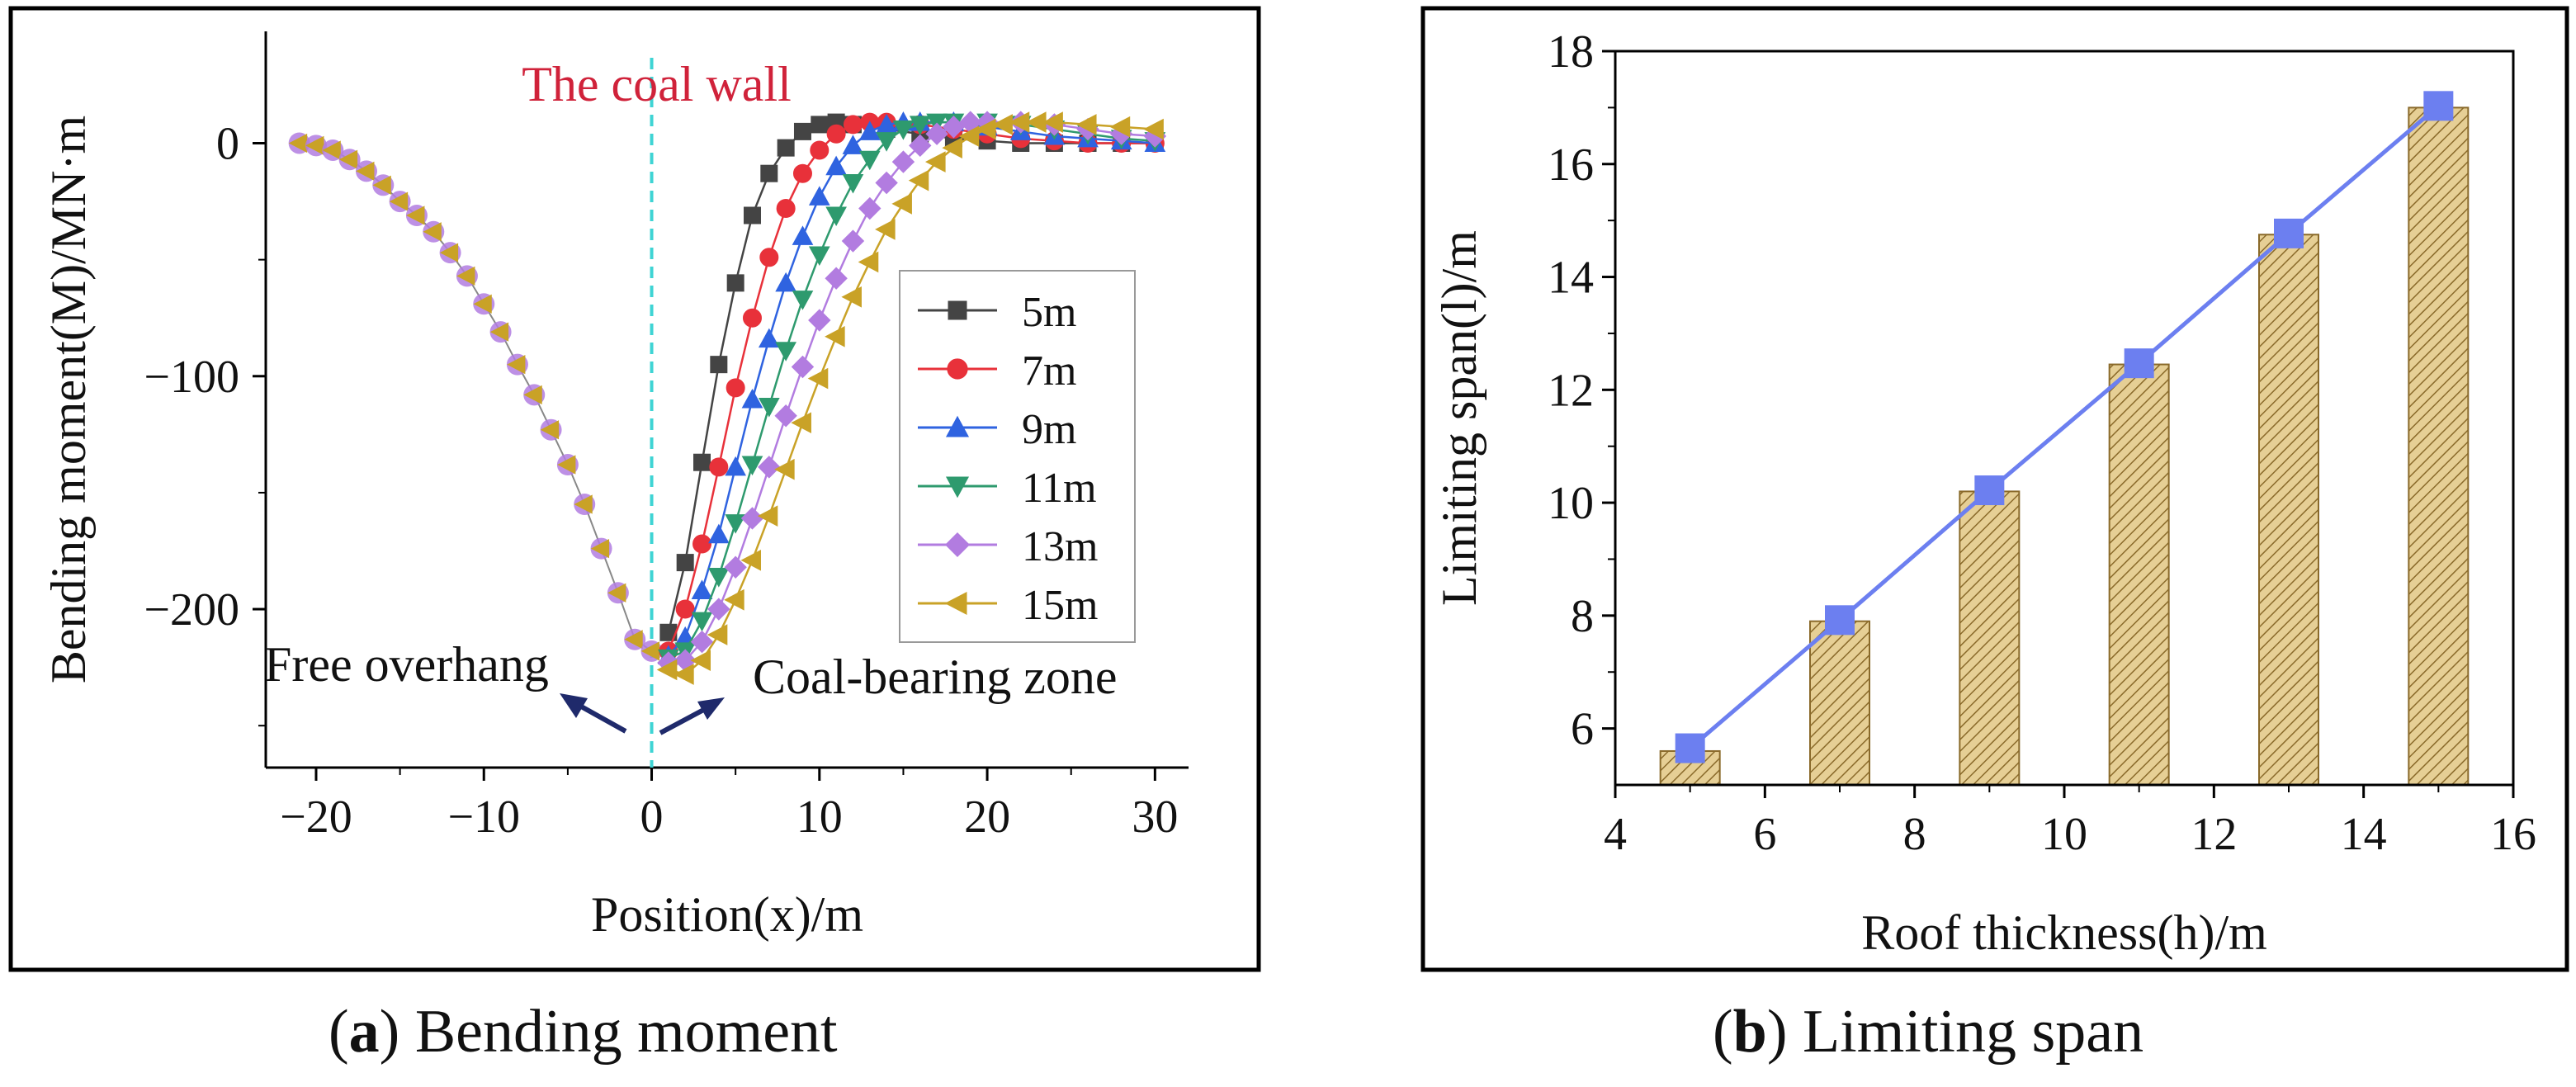  Describe the element at coordinates (227, 143) in the screenshot. I see `y-tick-label: 0` at that location.